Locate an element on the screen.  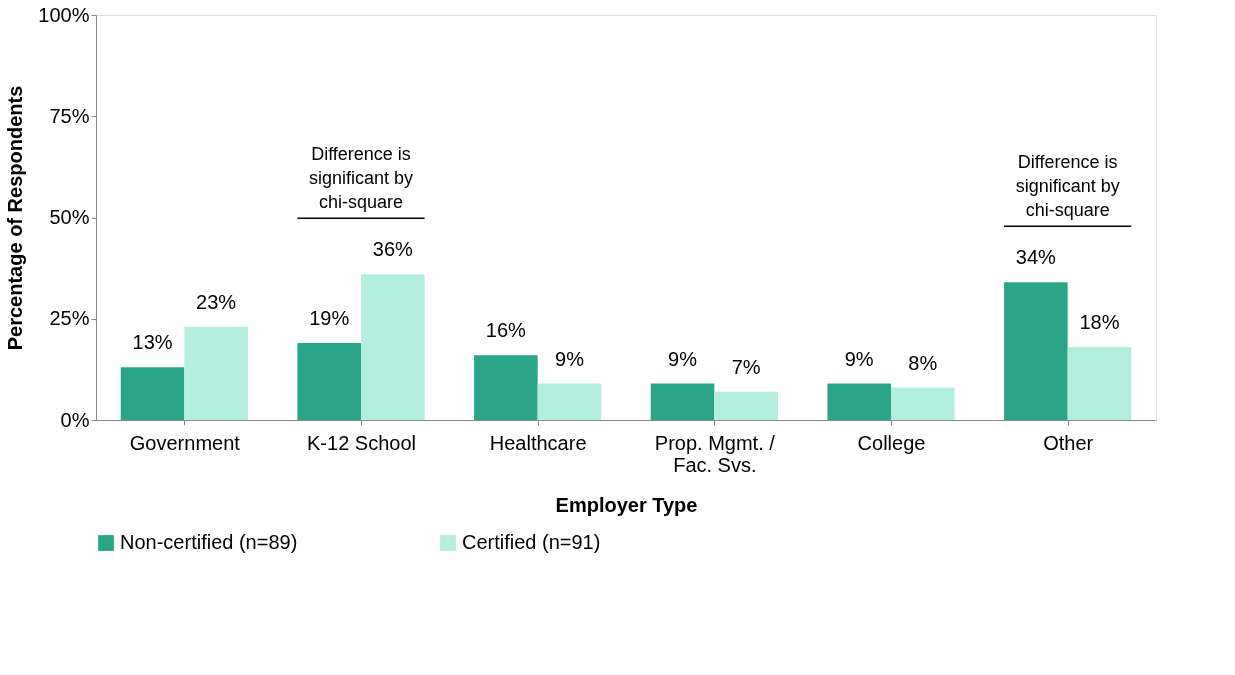
y-axis-title: Percentage of Respondents is located at coordinates (15, 218).